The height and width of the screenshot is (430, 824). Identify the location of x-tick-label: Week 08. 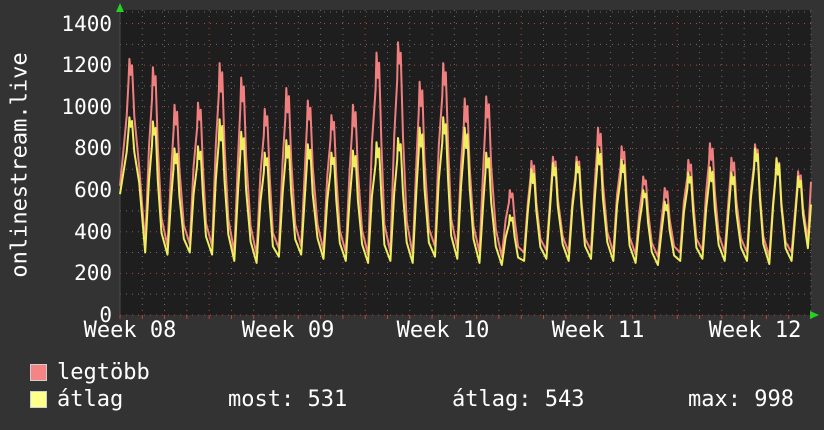
(130, 330).